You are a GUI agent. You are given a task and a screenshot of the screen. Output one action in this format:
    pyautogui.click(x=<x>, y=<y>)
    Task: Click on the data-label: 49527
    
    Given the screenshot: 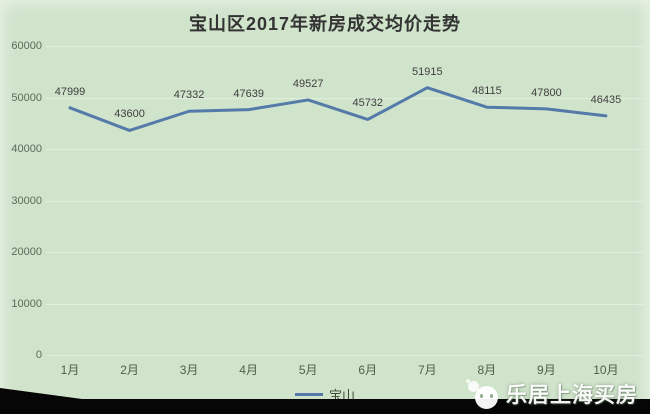 What is the action you would take?
    pyautogui.click(x=308, y=83)
    